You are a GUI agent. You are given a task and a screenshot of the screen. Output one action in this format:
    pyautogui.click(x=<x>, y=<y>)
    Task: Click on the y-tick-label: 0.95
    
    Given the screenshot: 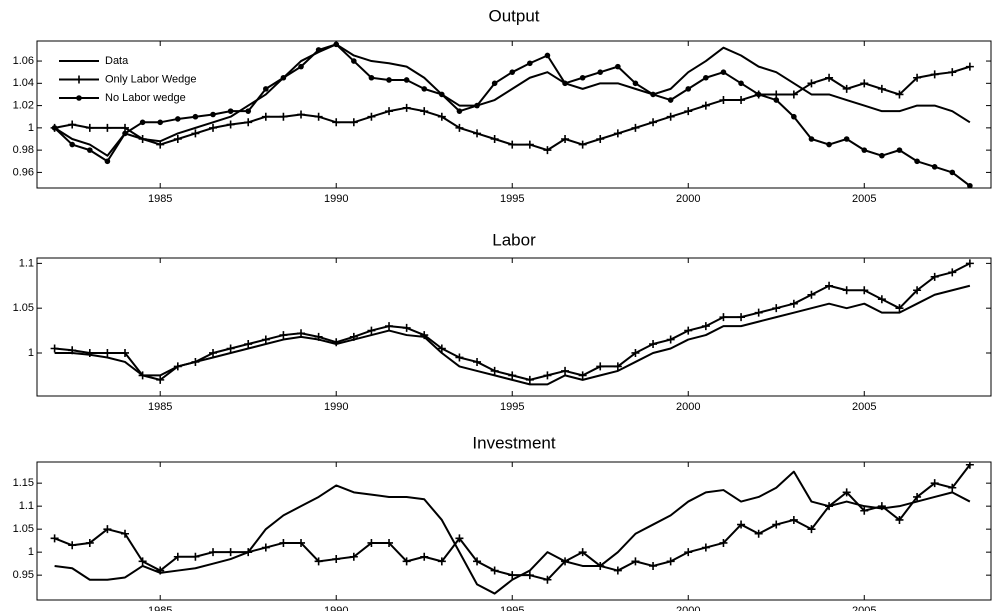 What is the action you would take?
    pyautogui.click(x=23, y=575)
    